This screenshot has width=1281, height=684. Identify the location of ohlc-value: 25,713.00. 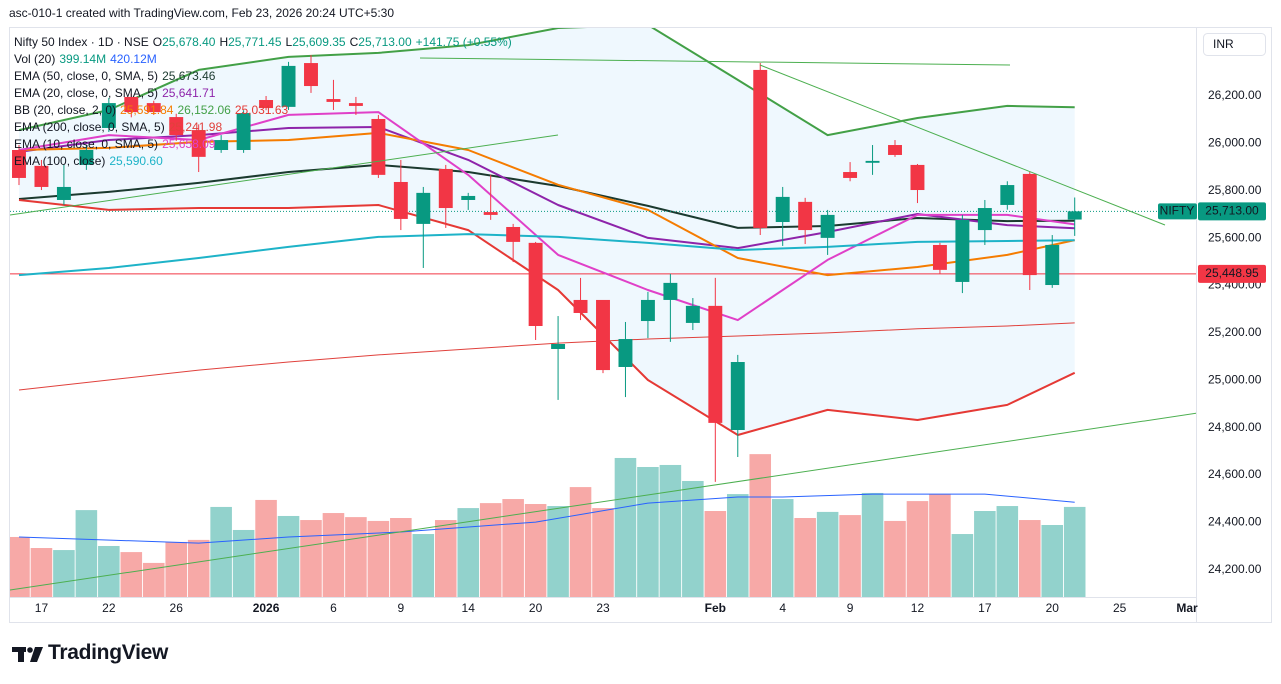
(385, 42).